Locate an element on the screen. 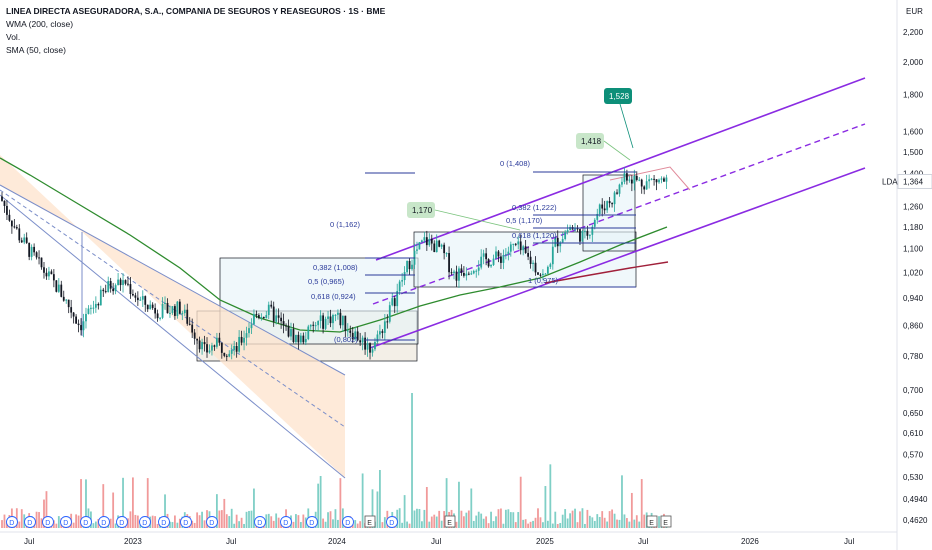 This screenshot has height=550, width=932. y-tick-label: 0,940 is located at coordinates (913, 298).